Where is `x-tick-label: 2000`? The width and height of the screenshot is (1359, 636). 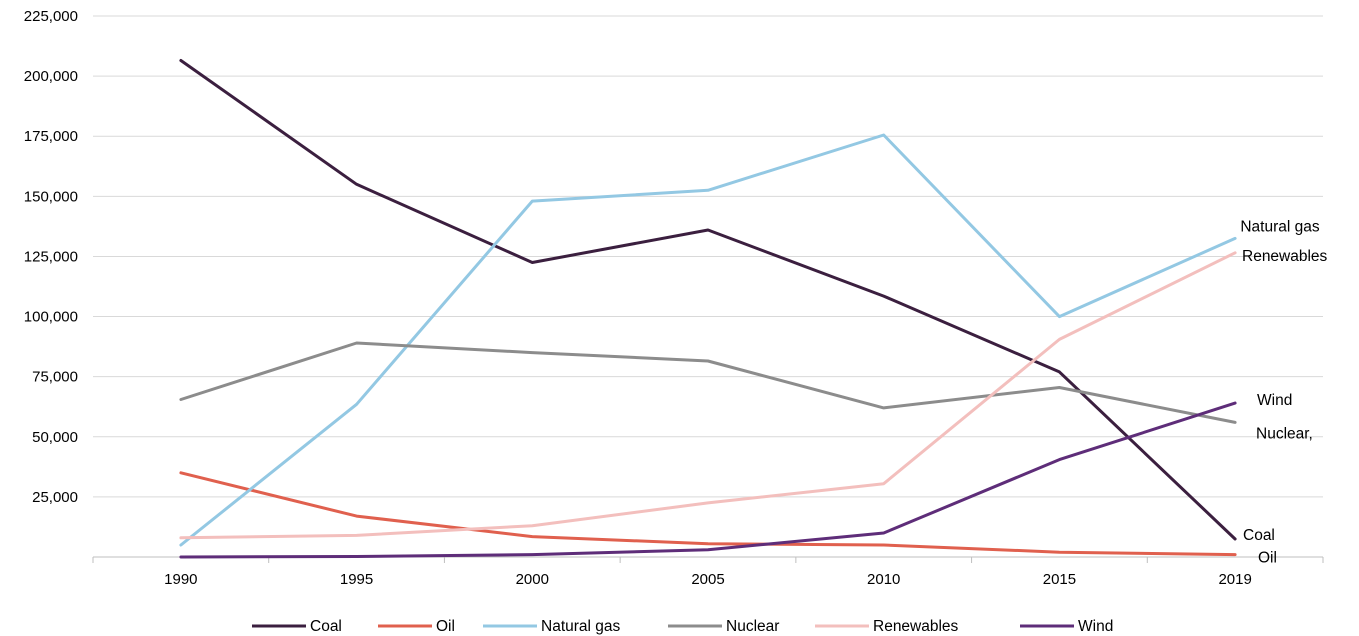
x-tick-label: 2000 is located at coordinates (532, 579).